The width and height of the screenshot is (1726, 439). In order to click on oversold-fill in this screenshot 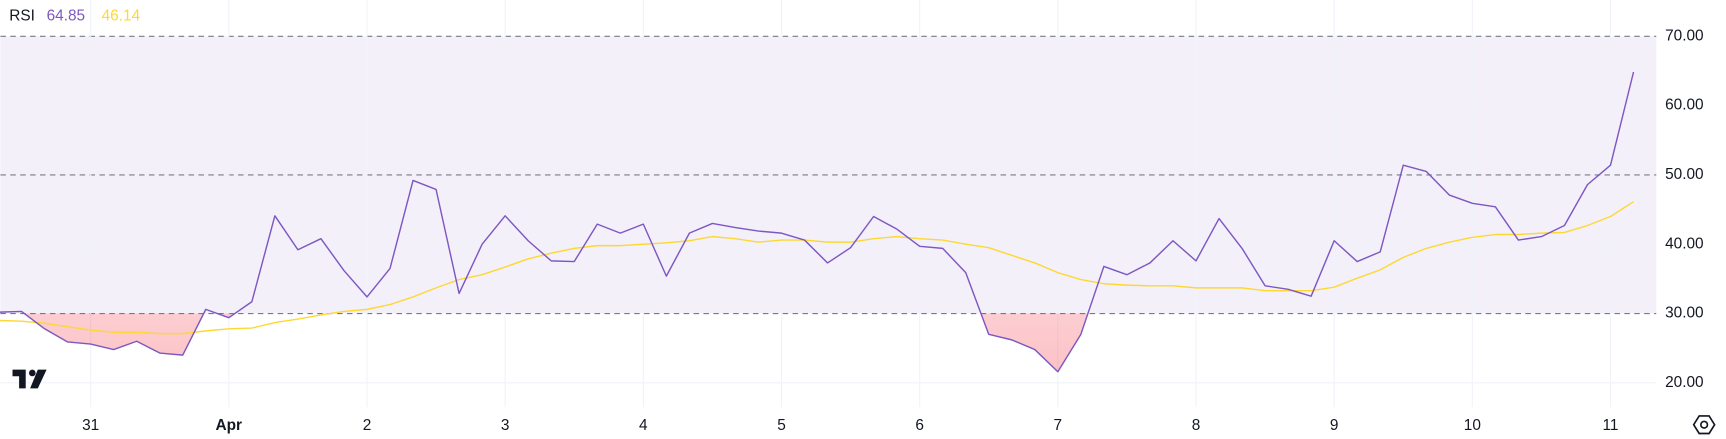, I will do `click(817, 342)`.